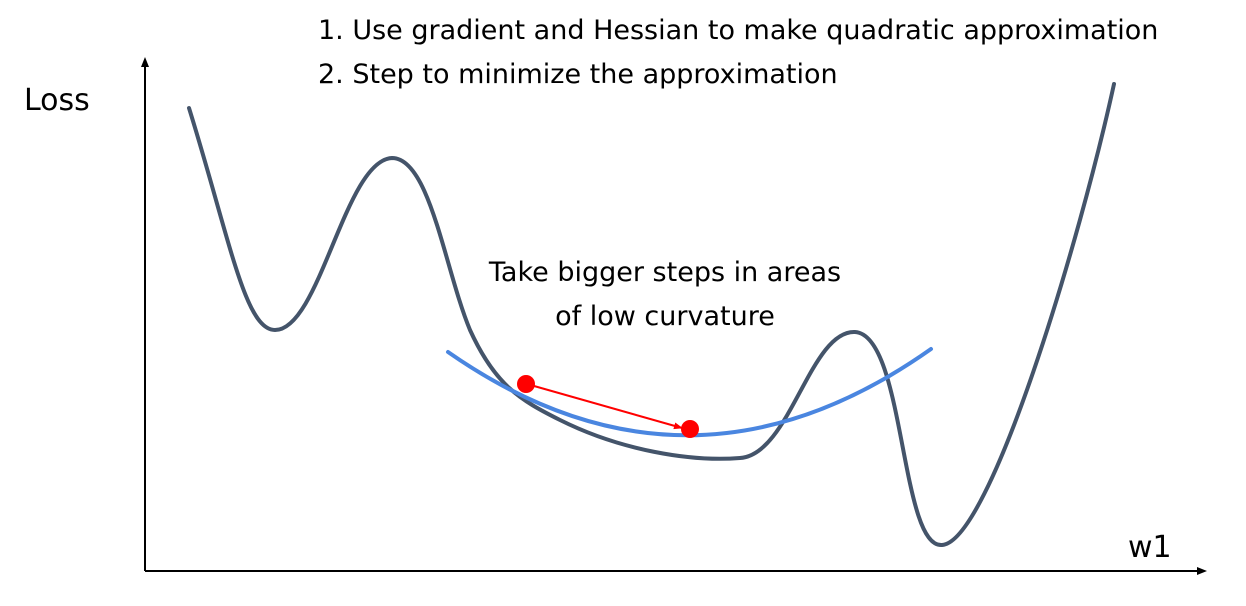 The height and width of the screenshot is (606, 1246). What do you see at coordinates (578, 74) in the screenshot?
I see `step-2-text: 2. Step to minimize the approximation` at bounding box center [578, 74].